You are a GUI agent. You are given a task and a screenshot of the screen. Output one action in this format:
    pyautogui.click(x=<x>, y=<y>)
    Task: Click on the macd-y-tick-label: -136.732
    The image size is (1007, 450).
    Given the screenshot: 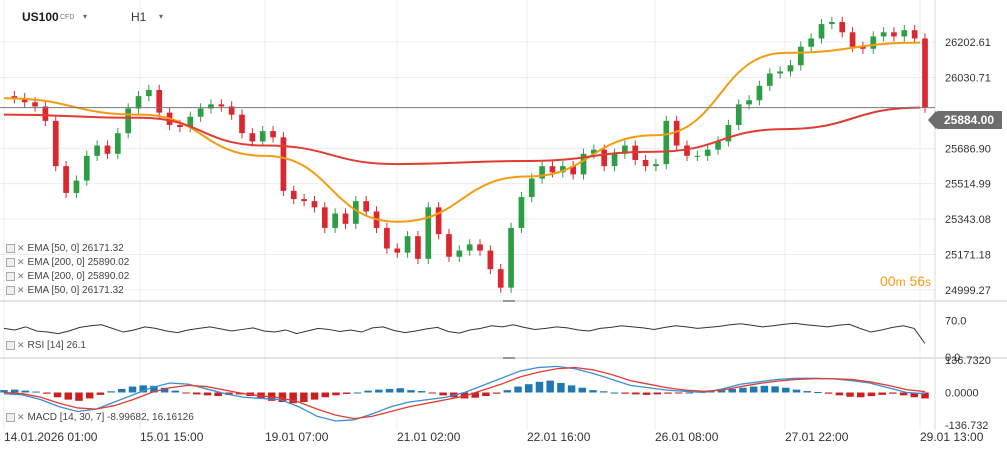 What is the action you would take?
    pyautogui.click(x=966, y=426)
    